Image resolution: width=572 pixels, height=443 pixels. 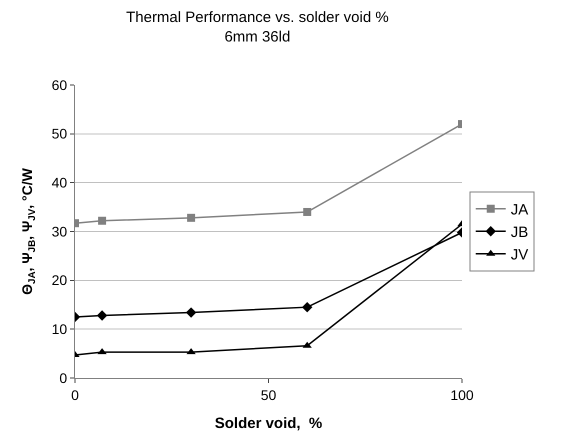 What do you see at coordinates (60, 84) in the screenshot?
I see `y-tick-label: 60` at bounding box center [60, 84].